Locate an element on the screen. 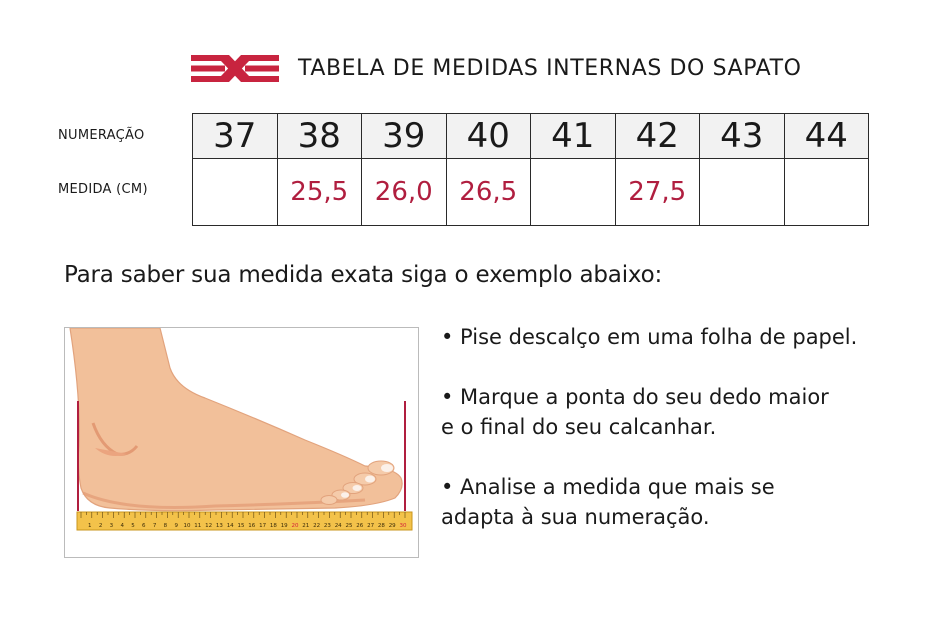  ruler-tick-label: 16 is located at coordinates (251, 526).